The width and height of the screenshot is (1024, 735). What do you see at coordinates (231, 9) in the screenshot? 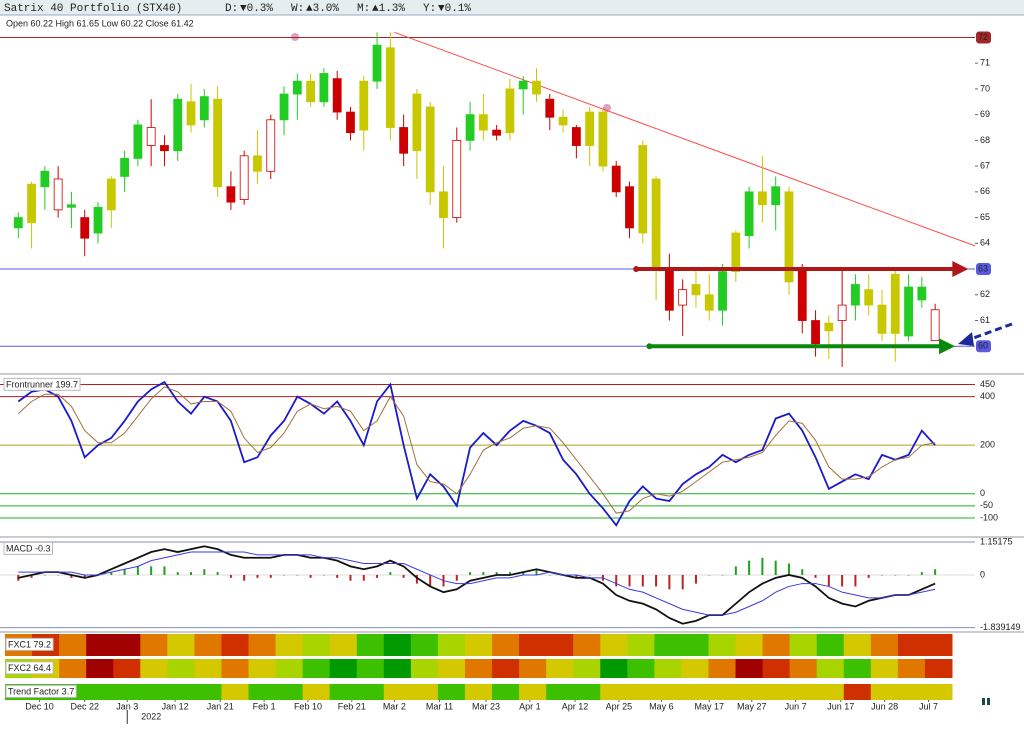
I see `change-label: D:` at bounding box center [231, 9].